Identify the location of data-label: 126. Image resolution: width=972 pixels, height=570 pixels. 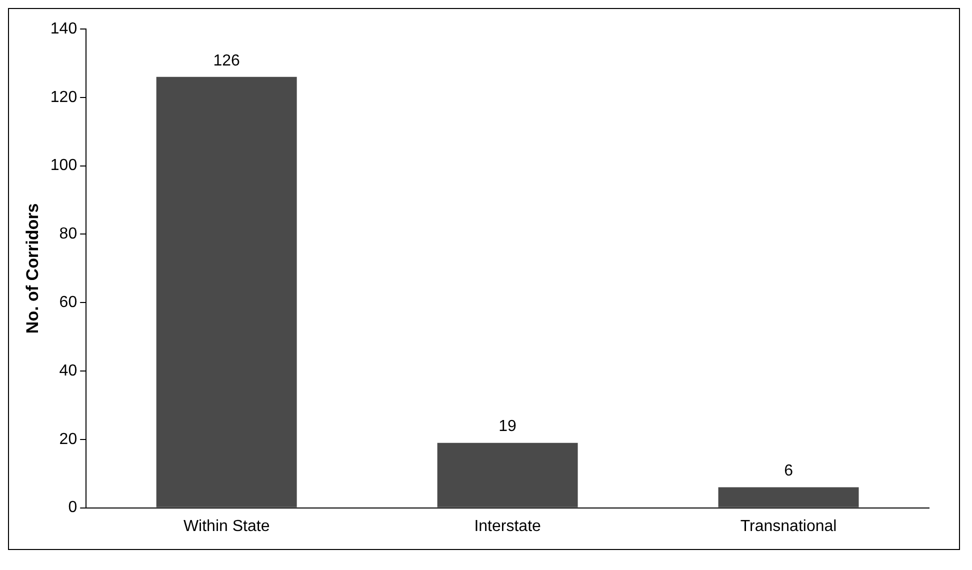
(226, 61).